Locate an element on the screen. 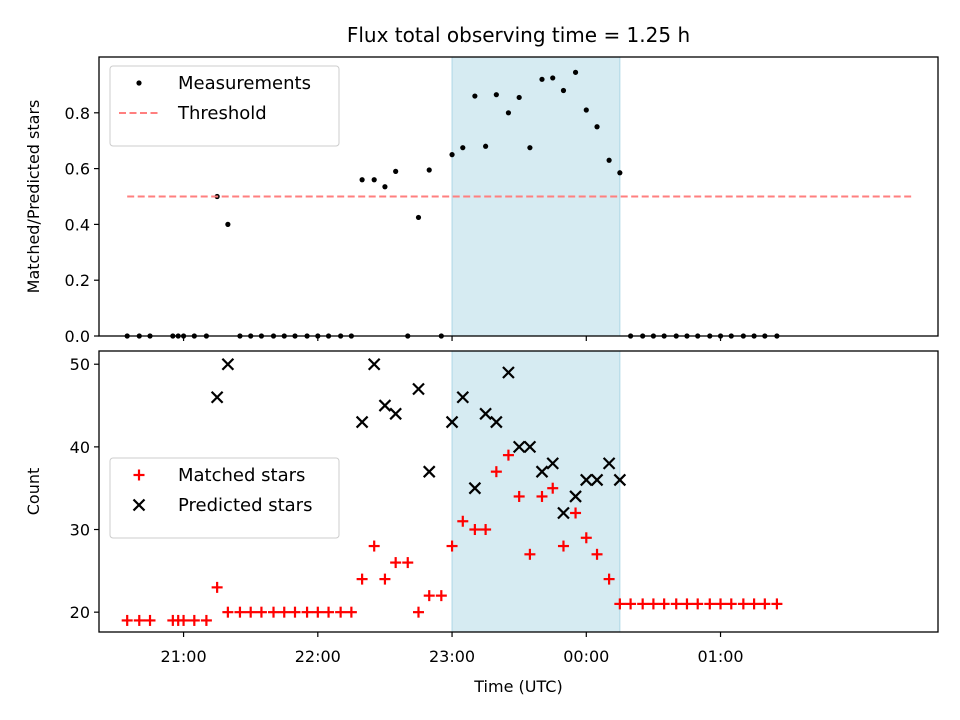 This screenshot has width=960, height=720. y-axis-label: Count is located at coordinates (33, 492).